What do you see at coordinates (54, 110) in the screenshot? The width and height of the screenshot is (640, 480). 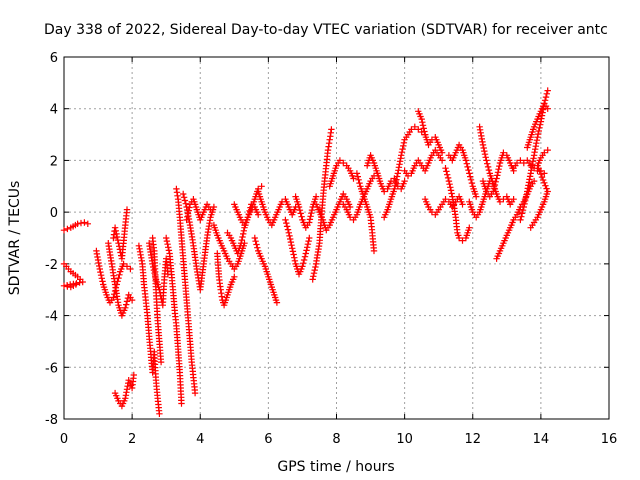 I see `y-tick-label: 4` at bounding box center [54, 110].